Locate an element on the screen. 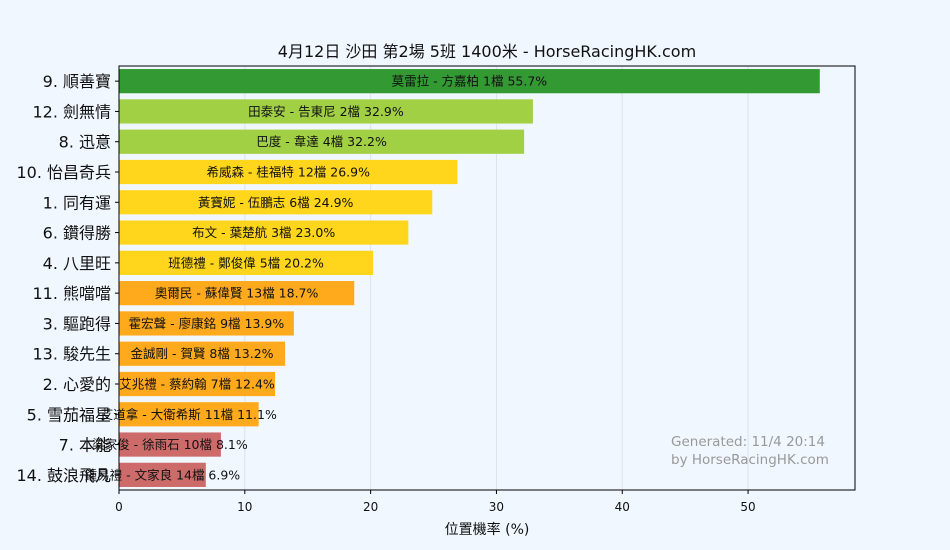 This screenshot has width=950, height=550. watermark-line-1: Generated: 11/4 20:14 is located at coordinates (748, 442).